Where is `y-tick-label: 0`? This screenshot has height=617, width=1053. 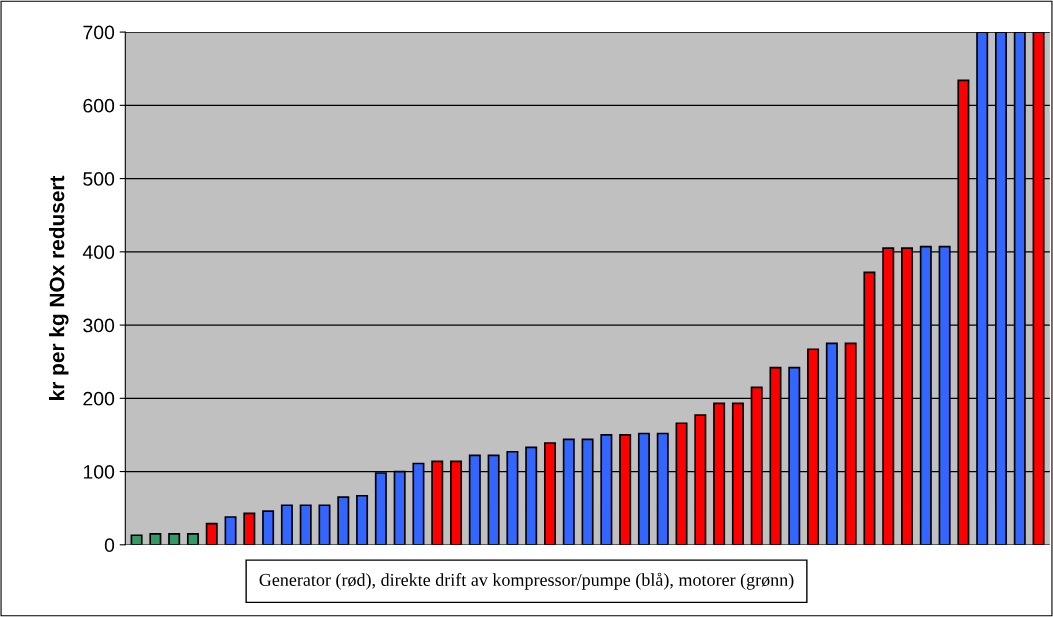 y-tick-label: 0 is located at coordinates (109, 545).